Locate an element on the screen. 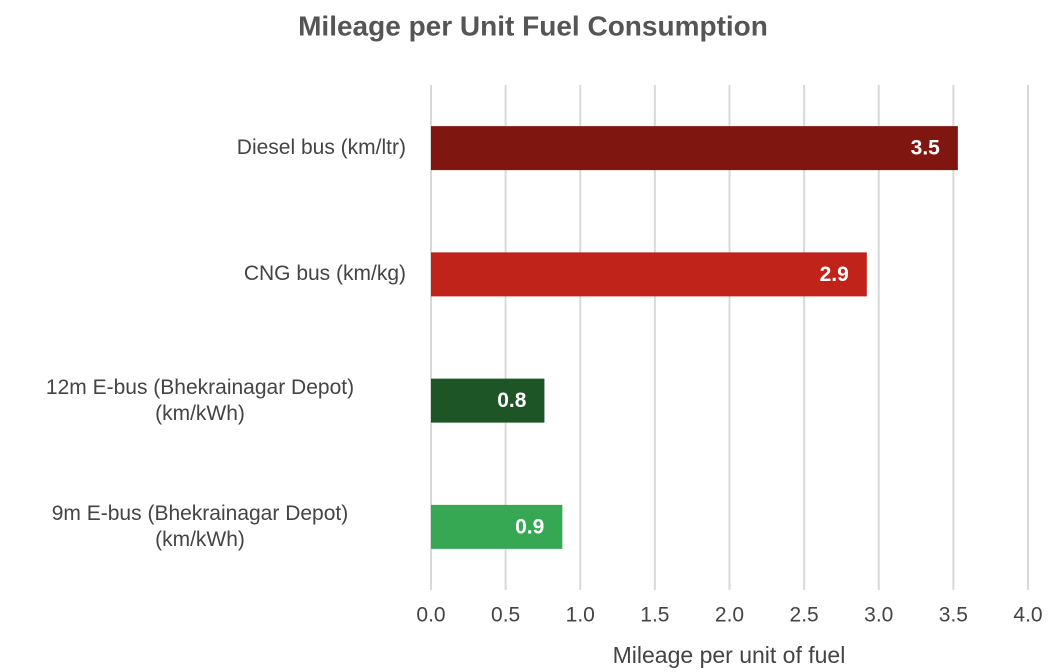 The width and height of the screenshot is (1050, 672). y-tick-label: 12m E-bus (Bhekrainagar Depot) (km/kWh) is located at coordinates (200, 400).